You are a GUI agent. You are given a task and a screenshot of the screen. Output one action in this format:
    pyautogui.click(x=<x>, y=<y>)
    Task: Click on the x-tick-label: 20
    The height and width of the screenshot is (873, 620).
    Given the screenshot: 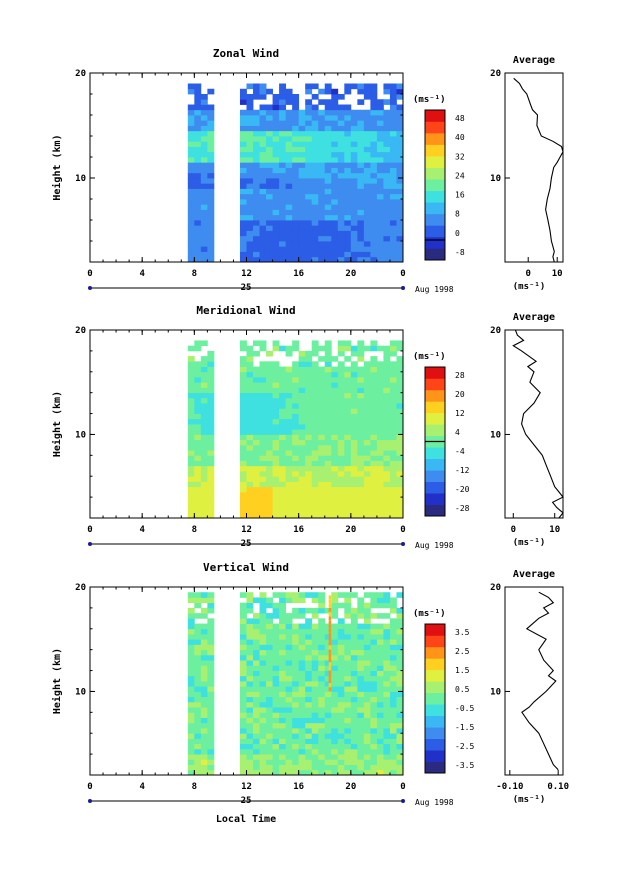 What is the action you would take?
    pyautogui.click(x=350, y=787)
    